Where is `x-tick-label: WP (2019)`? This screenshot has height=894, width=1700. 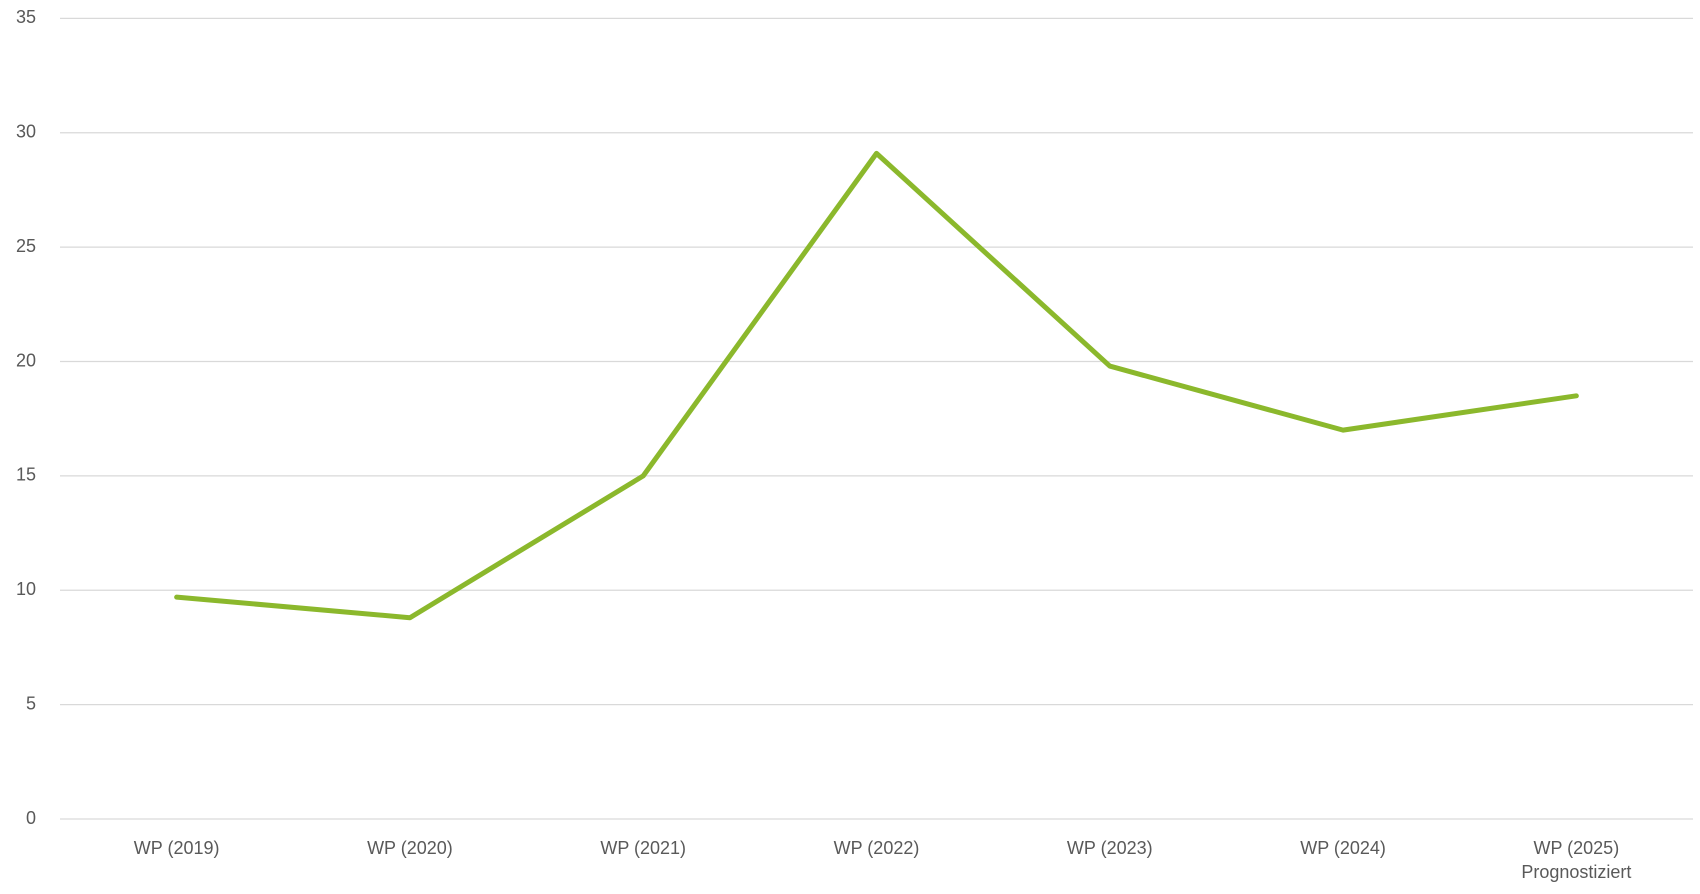 x-tick-label: WP (2019) is located at coordinates (176, 848).